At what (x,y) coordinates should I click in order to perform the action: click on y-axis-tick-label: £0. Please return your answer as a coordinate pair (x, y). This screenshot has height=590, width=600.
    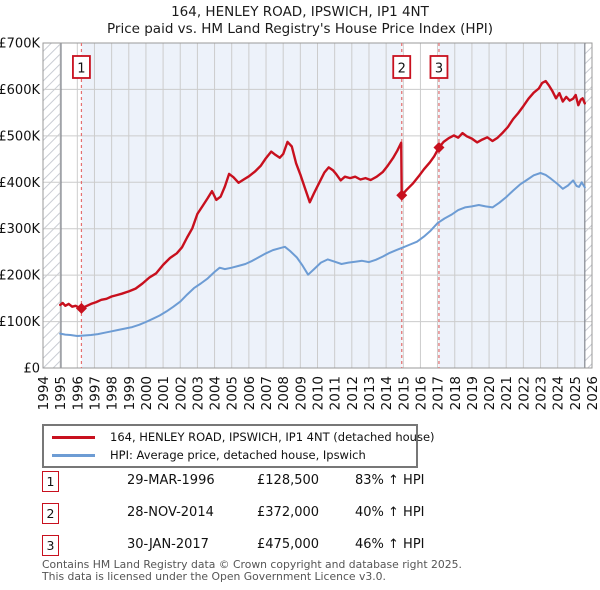
    Looking at the image, I should click on (31, 369).